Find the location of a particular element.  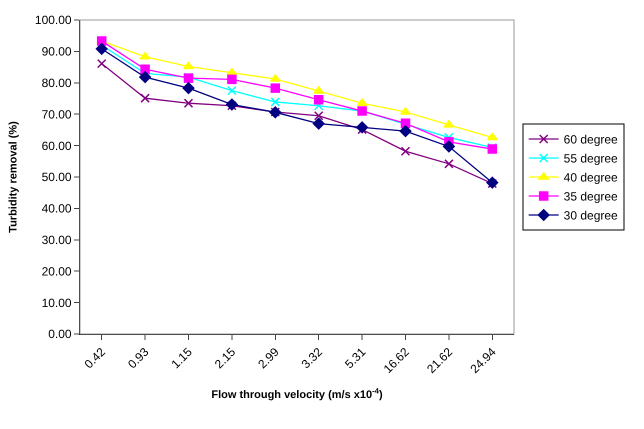

legend-label: 40 degree is located at coordinates (591, 177).